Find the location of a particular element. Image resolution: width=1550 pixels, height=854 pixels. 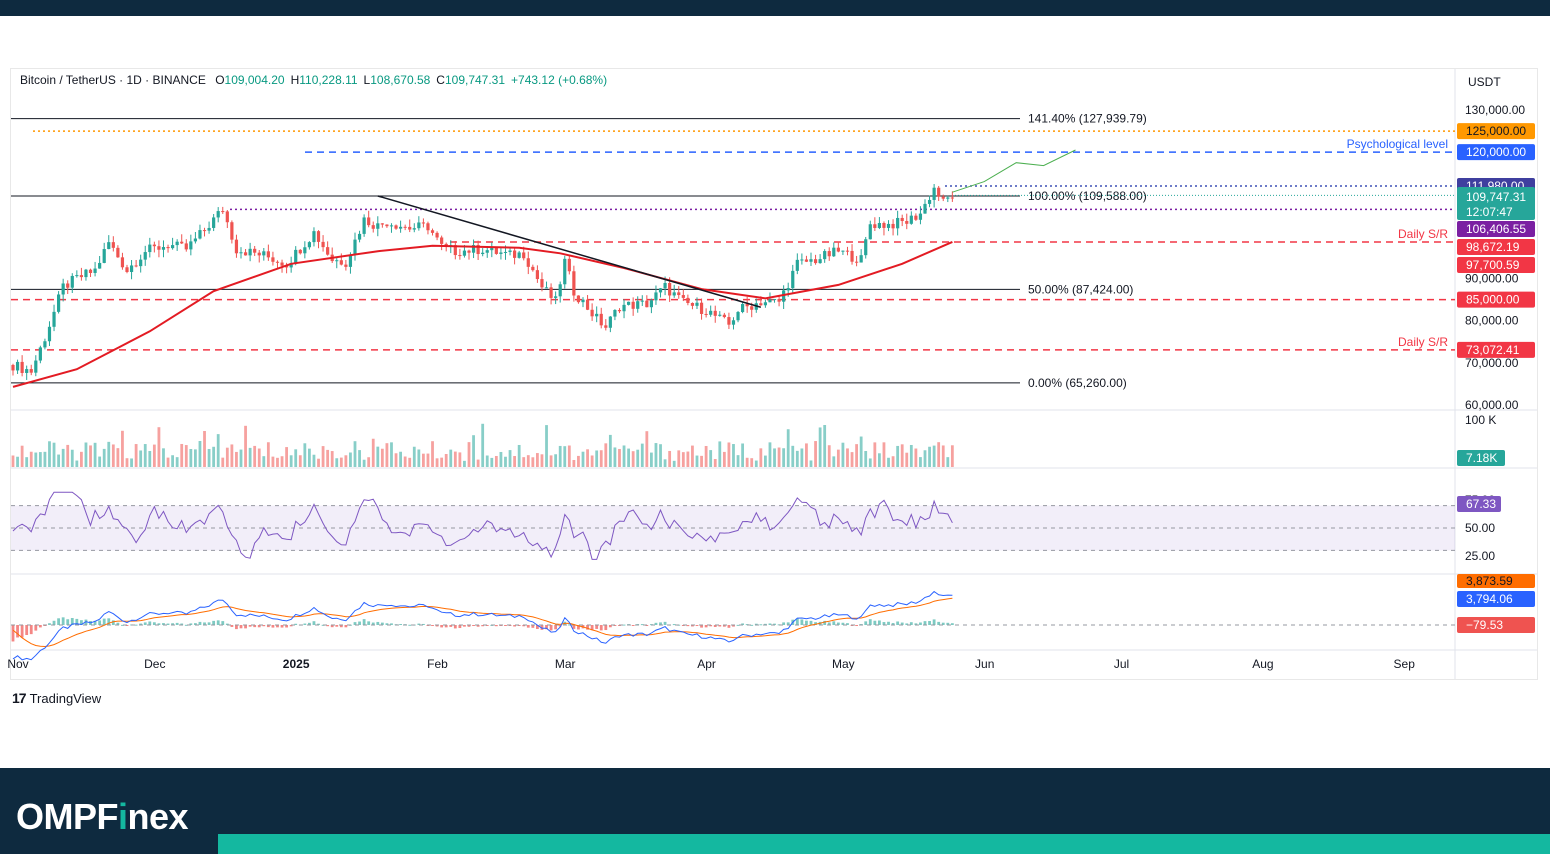

symbol-label: Bitcoin / TetherUS · 1D · BINANCE is located at coordinates (113, 80).